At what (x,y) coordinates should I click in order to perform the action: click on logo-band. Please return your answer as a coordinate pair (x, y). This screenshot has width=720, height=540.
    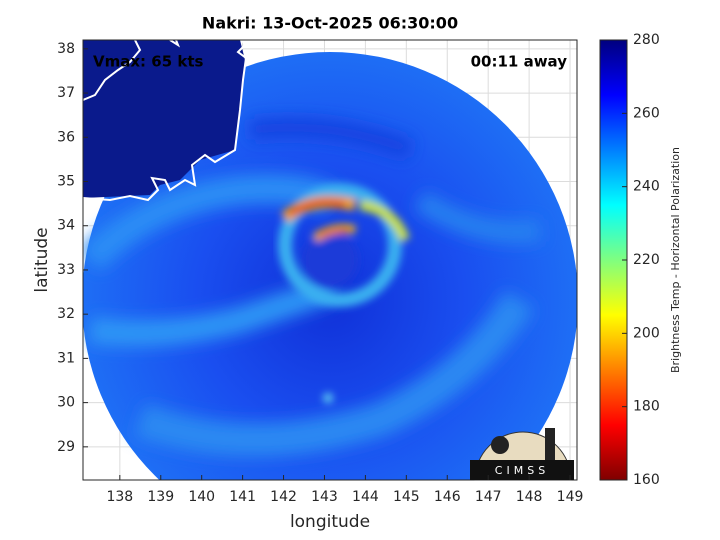
    Looking at the image, I should click on (522, 470).